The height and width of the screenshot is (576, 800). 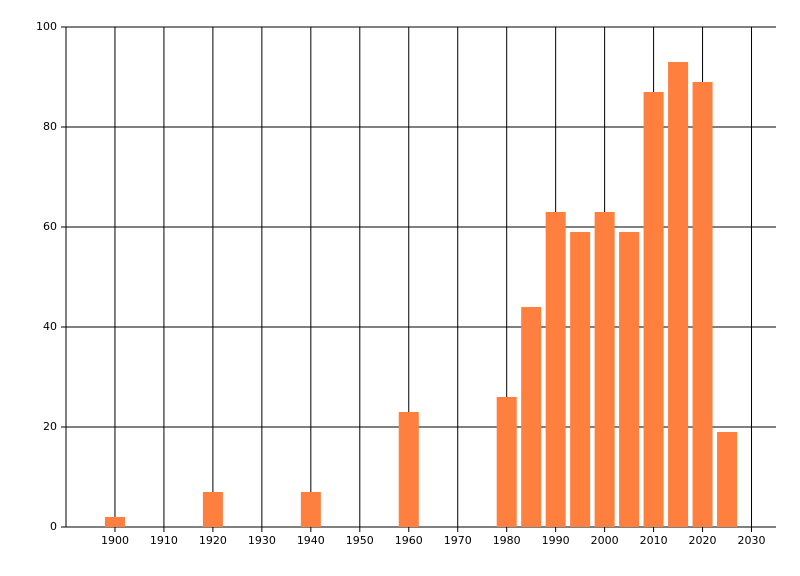 What do you see at coordinates (409, 540) in the screenshot?
I see `x-tick-label: 1960` at bounding box center [409, 540].